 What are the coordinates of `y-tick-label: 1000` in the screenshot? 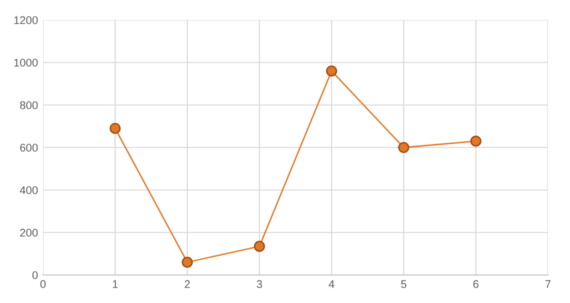 It's located at (26, 62).